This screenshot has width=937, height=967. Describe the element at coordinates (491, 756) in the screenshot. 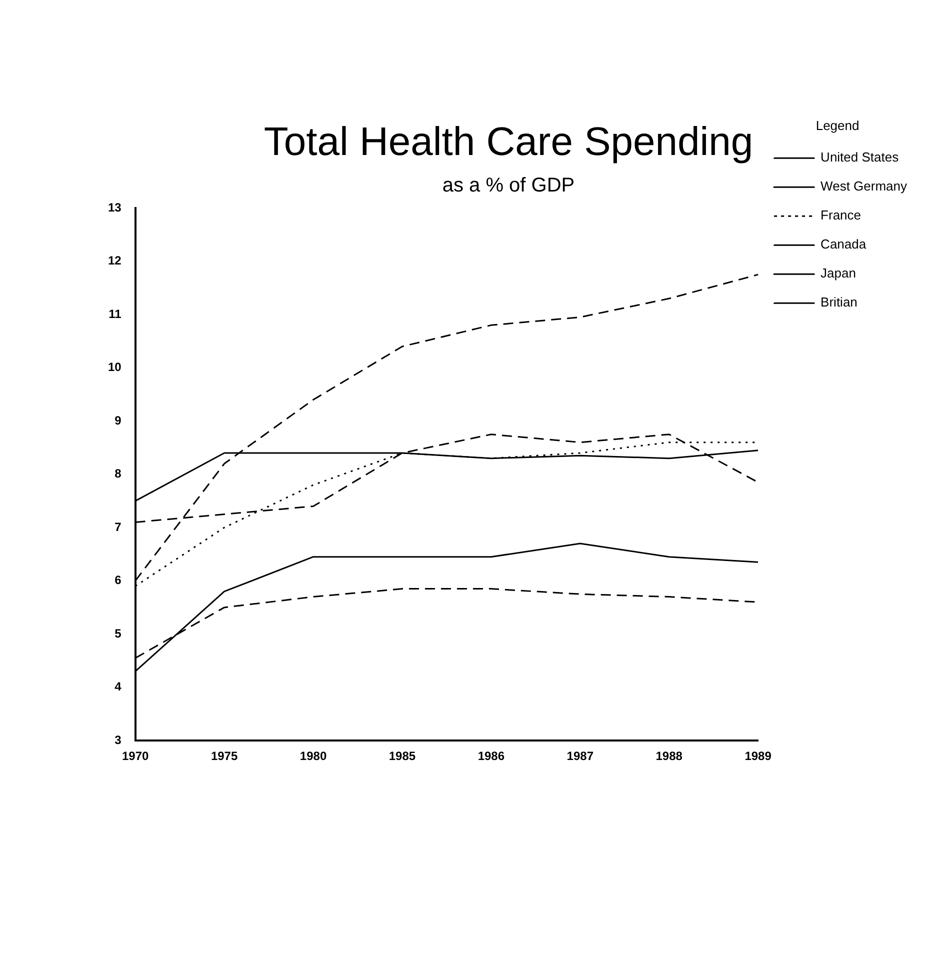

I see `x-tick-label: 1986` at that location.